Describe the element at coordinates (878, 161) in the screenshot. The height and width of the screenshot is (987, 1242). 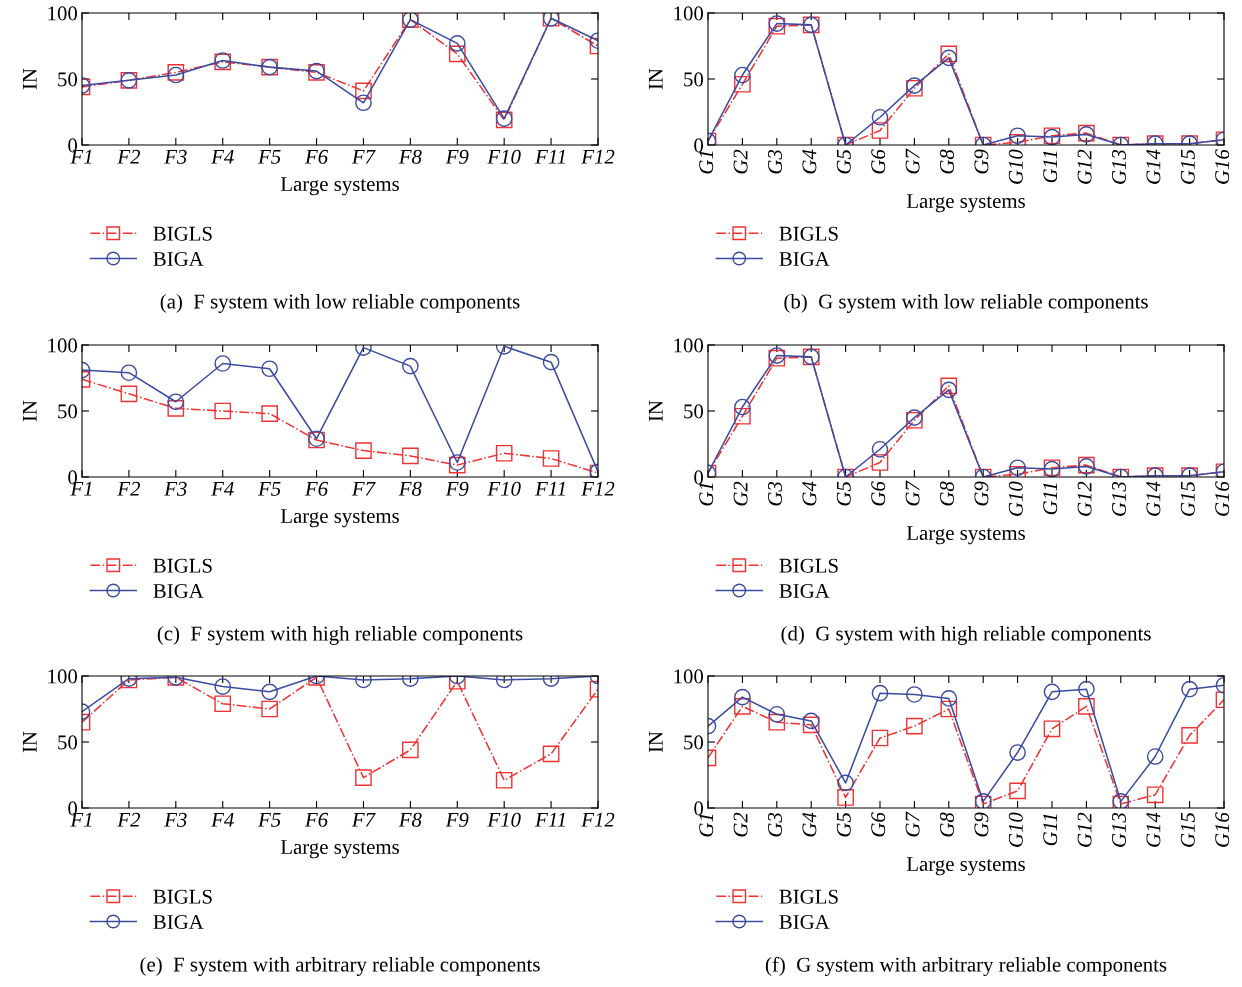
I see `x-tick-label: G6` at that location.